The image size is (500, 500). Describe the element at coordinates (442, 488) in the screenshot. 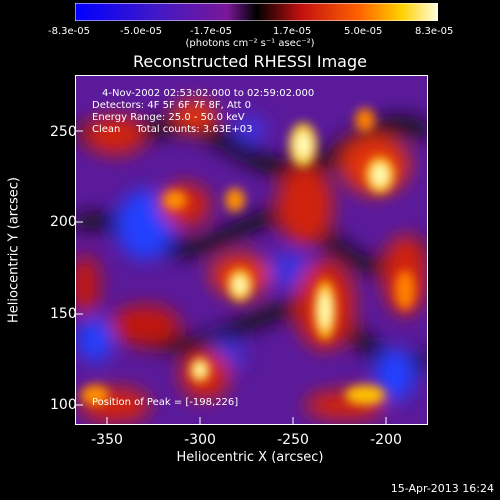

I see `footer-date: 15-Apr-2013 16:24` at that location.